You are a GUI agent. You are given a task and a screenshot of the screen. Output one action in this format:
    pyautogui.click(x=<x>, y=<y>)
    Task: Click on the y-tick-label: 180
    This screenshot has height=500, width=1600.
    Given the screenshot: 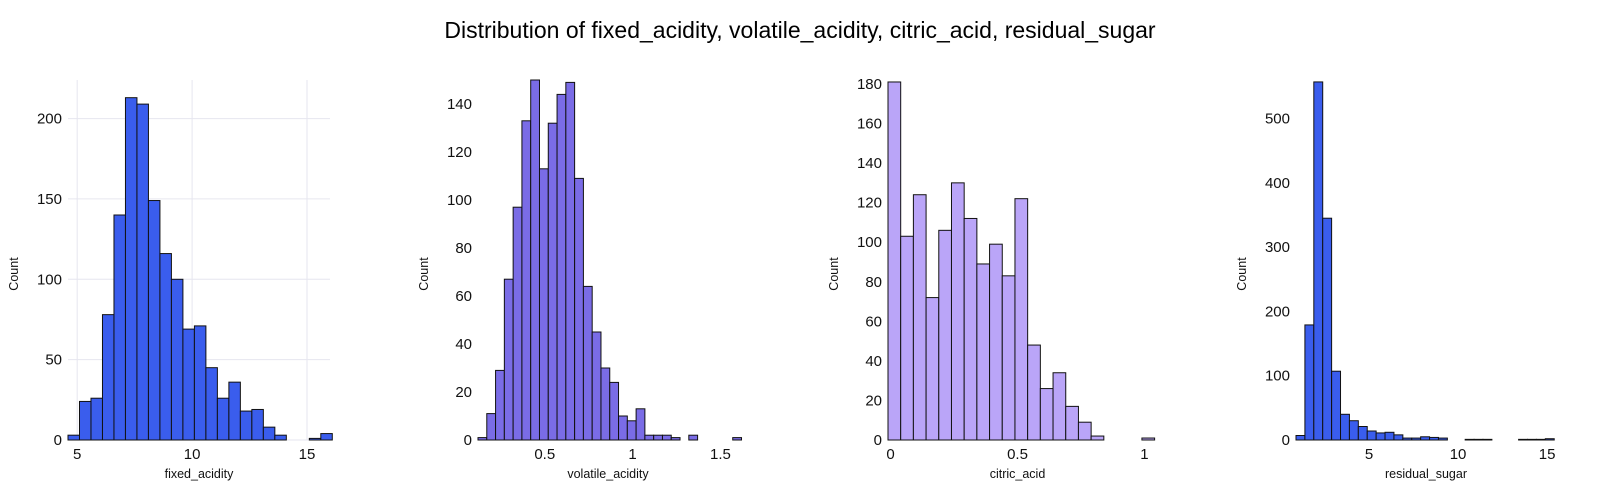 What is the action you would take?
    pyautogui.click(x=869, y=84)
    